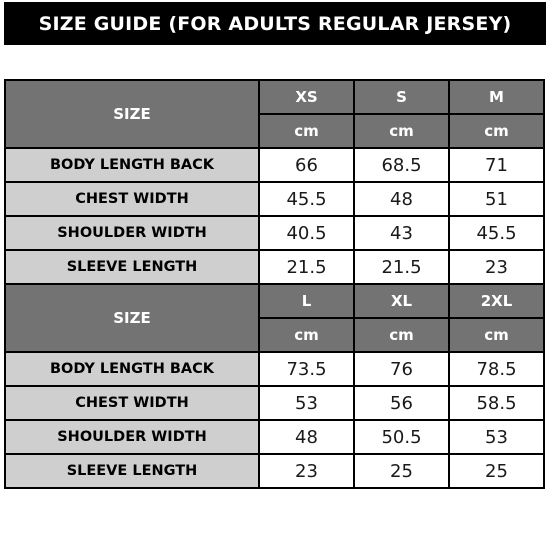  Describe the element at coordinates (306, 301) in the screenshot. I see `size-name-cell: L` at that location.